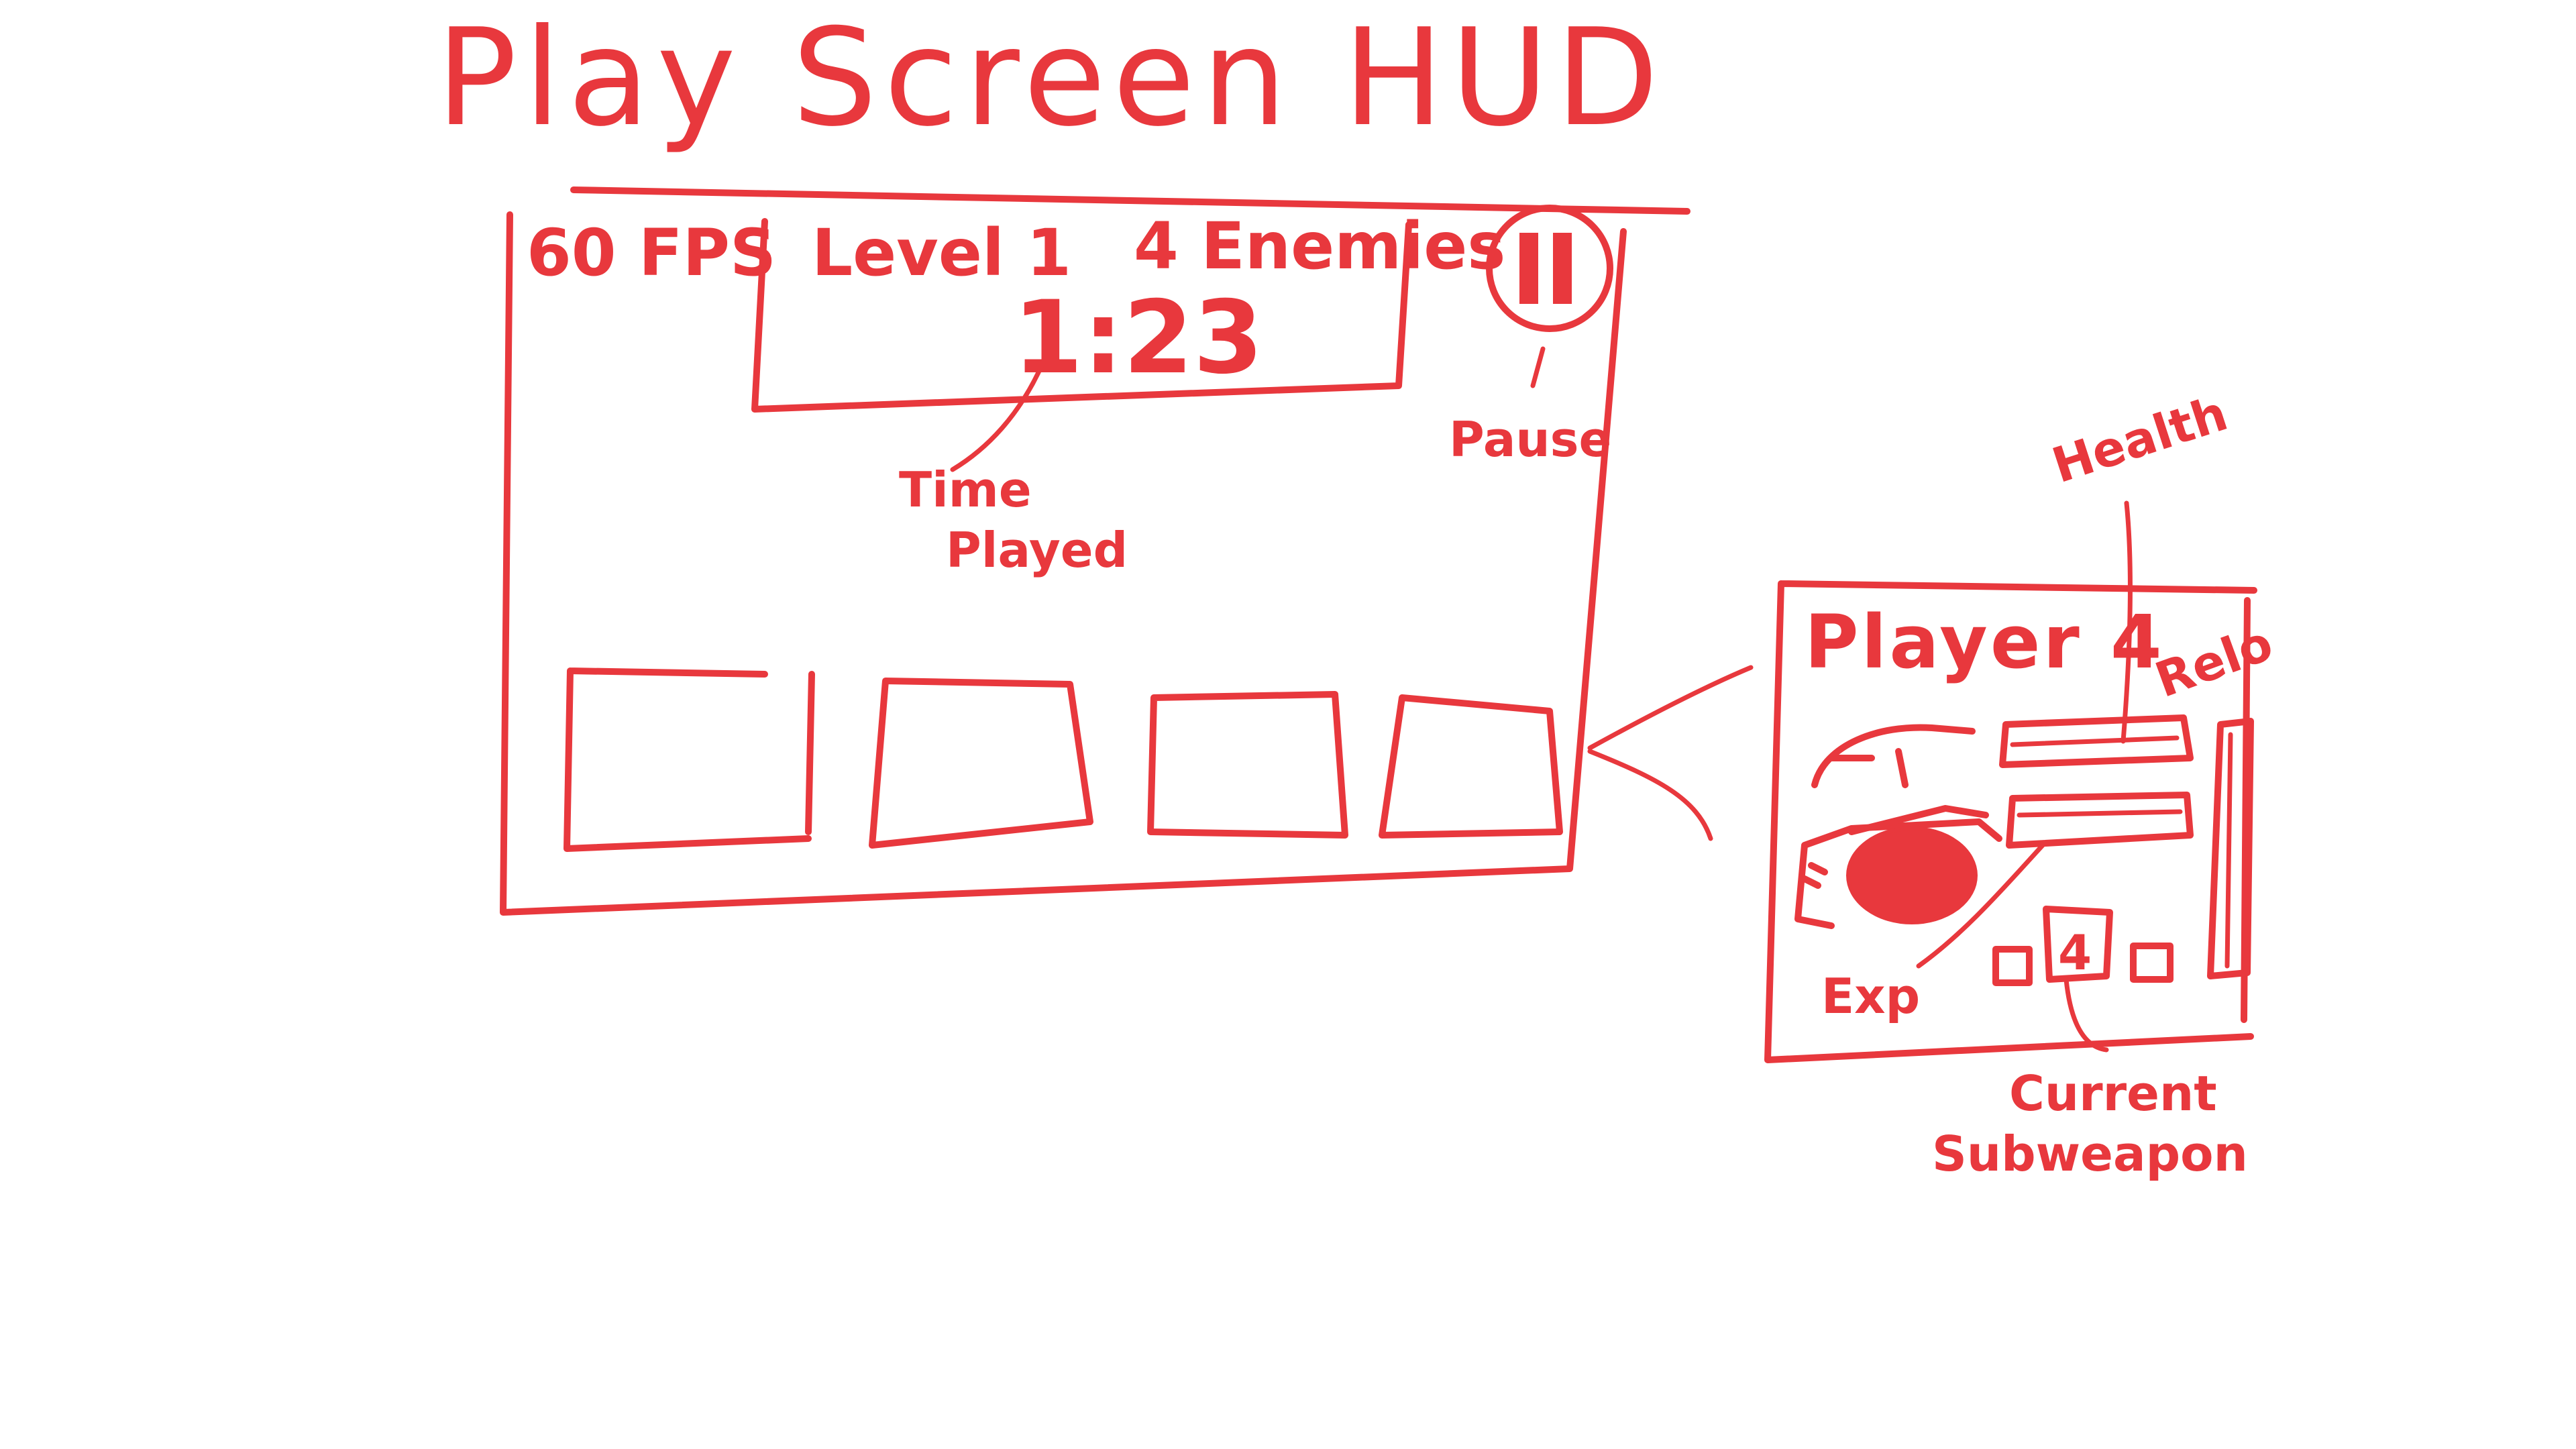  Describe the element at coordinates (2213, 661) in the screenshot. I see `reload-annotation: Relo` at that location.